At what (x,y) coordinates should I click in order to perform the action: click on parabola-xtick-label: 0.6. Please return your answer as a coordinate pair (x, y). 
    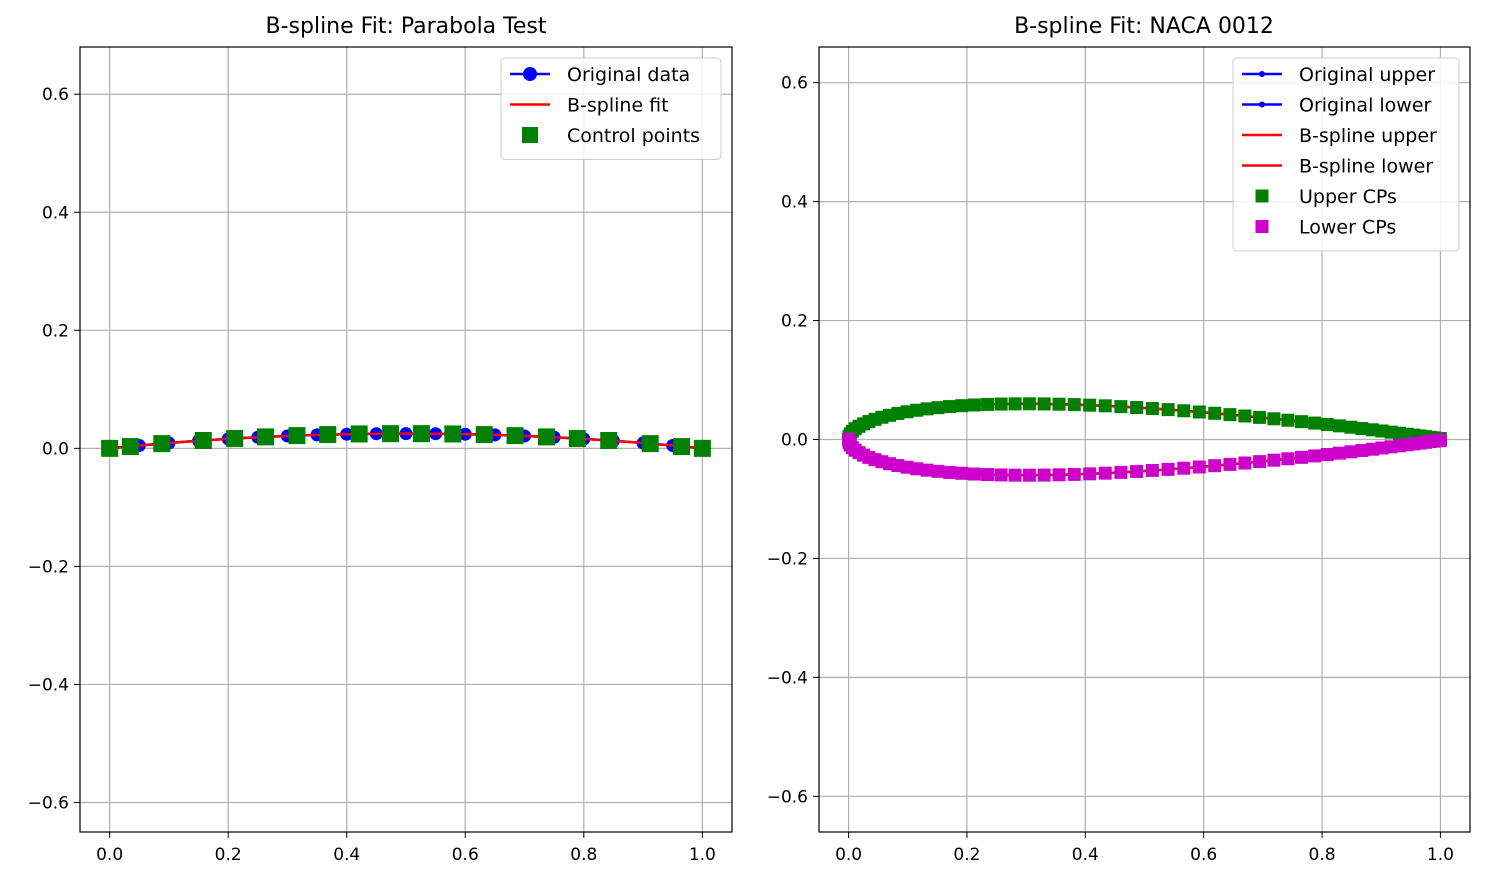
    Looking at the image, I should click on (465, 855).